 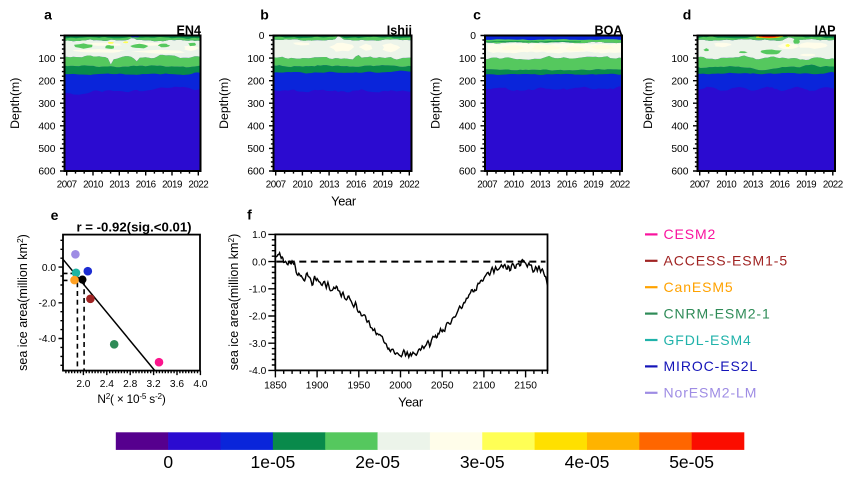 What do you see at coordinates (131, 399) in the screenshot?
I see `svg-text: N2( × 10-5 s-2)` at bounding box center [131, 399].